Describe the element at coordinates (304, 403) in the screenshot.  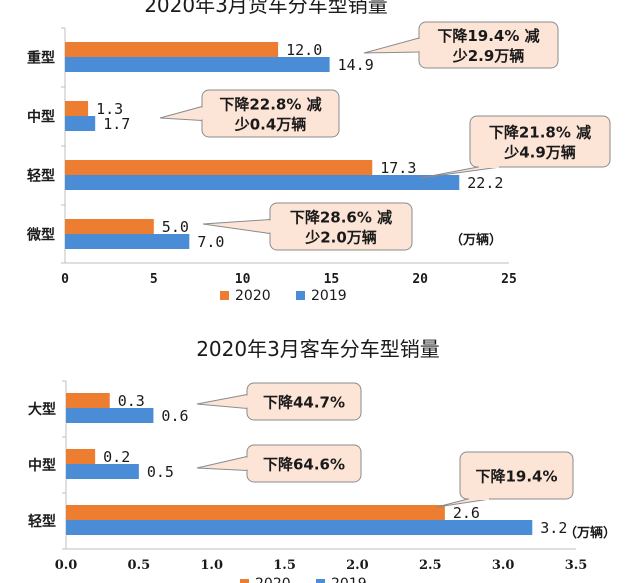
I see `callout-text: 下降44.7%` at that location.